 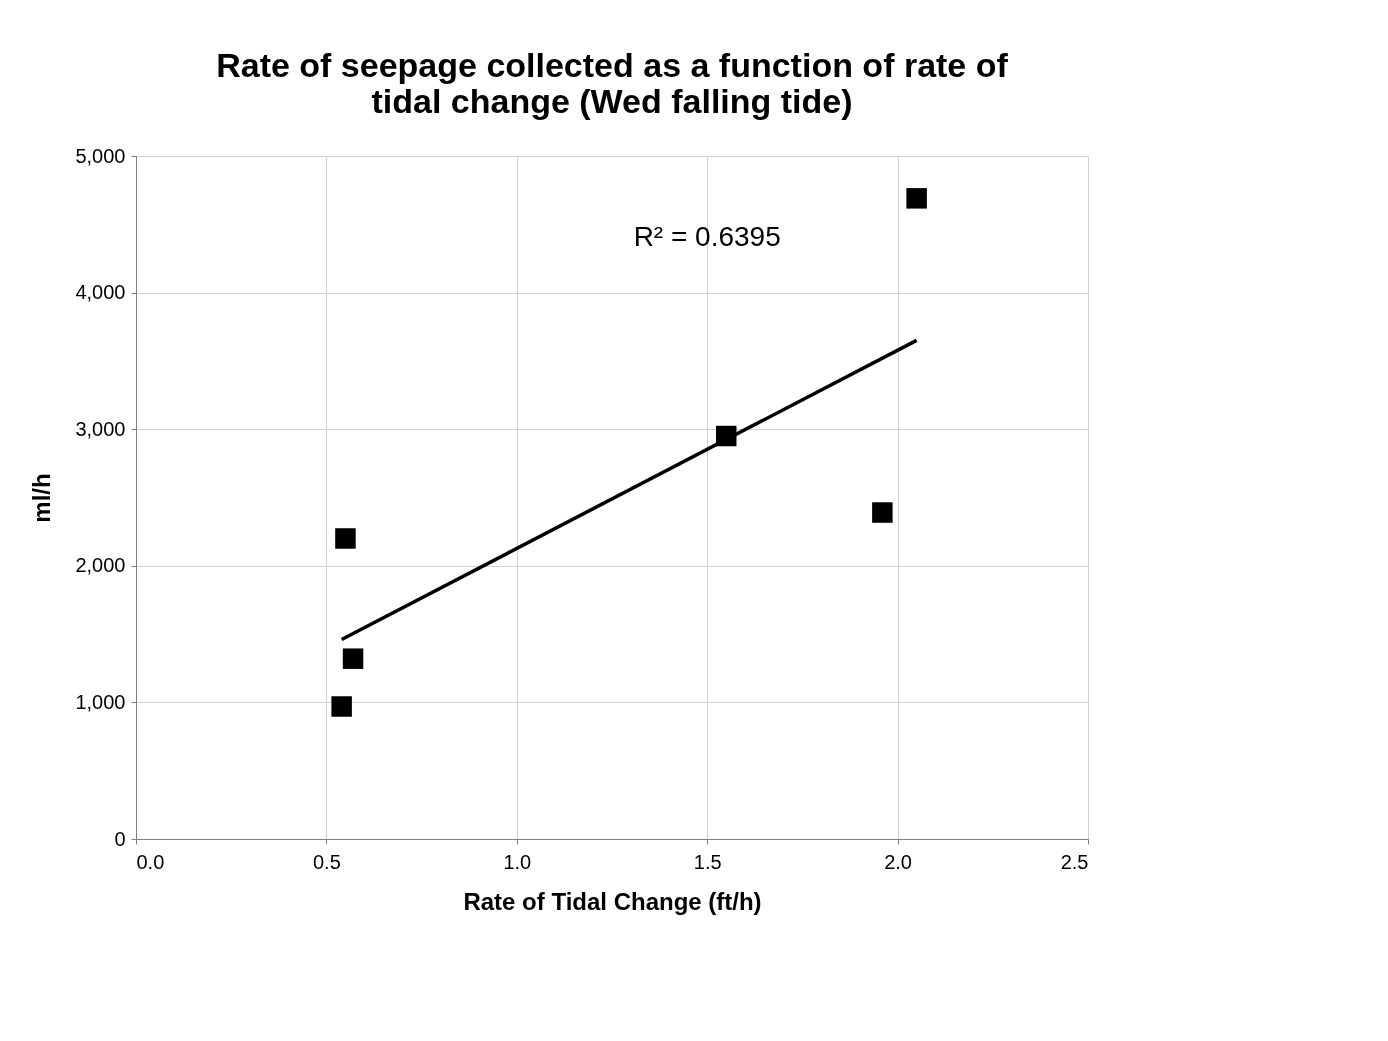 What do you see at coordinates (707, 861) in the screenshot?
I see `x-tick-label: 1.5` at bounding box center [707, 861].